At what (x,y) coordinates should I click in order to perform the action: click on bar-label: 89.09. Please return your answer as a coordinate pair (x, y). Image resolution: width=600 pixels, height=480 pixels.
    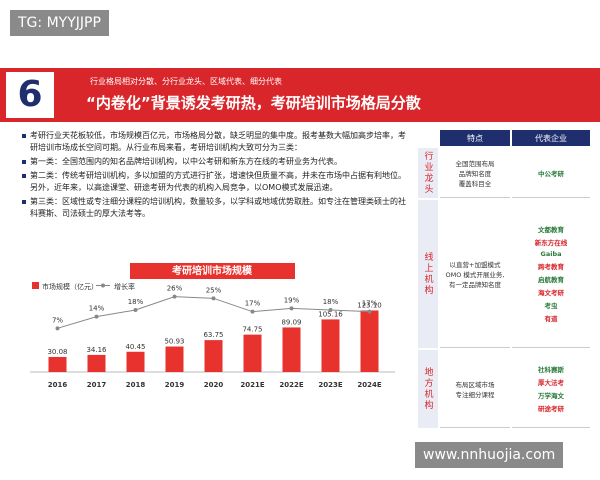
    Looking at the image, I should click on (291, 322).